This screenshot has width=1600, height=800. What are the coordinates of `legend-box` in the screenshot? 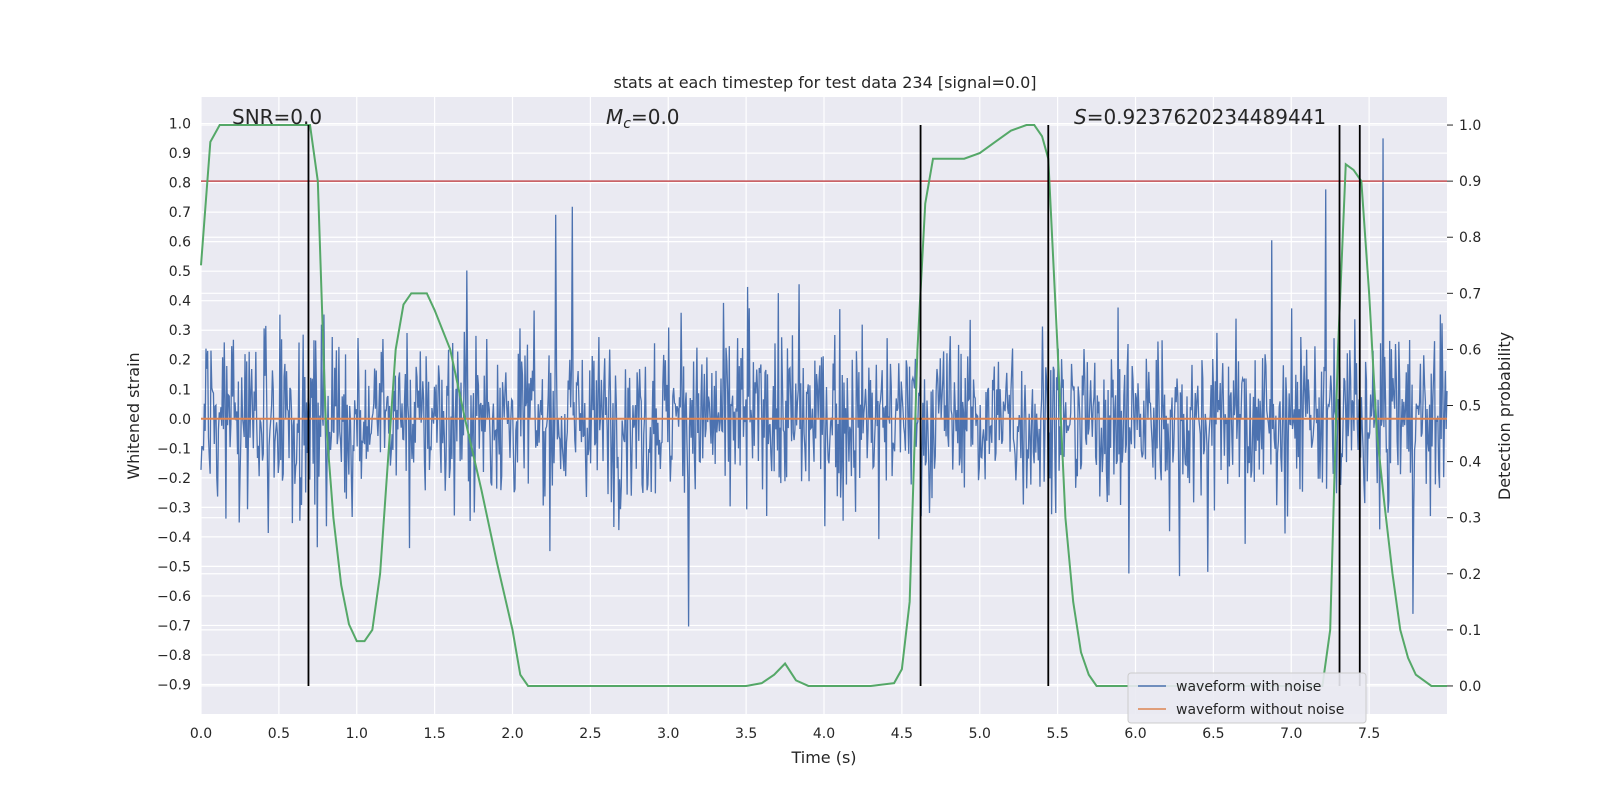 It's located at (1247, 698).